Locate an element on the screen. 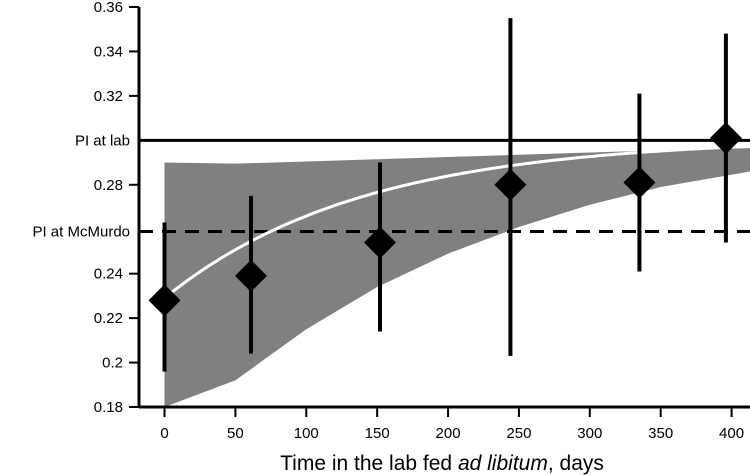  x-axis-label: Time in the lab fed ad libitum, days is located at coordinates (442, 463).